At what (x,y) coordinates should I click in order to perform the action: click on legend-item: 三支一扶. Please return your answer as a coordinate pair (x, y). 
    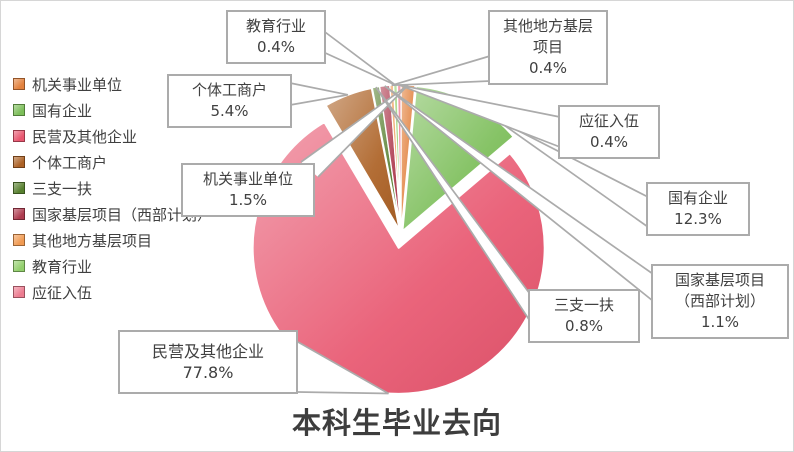
    Looking at the image, I should click on (112, 188).